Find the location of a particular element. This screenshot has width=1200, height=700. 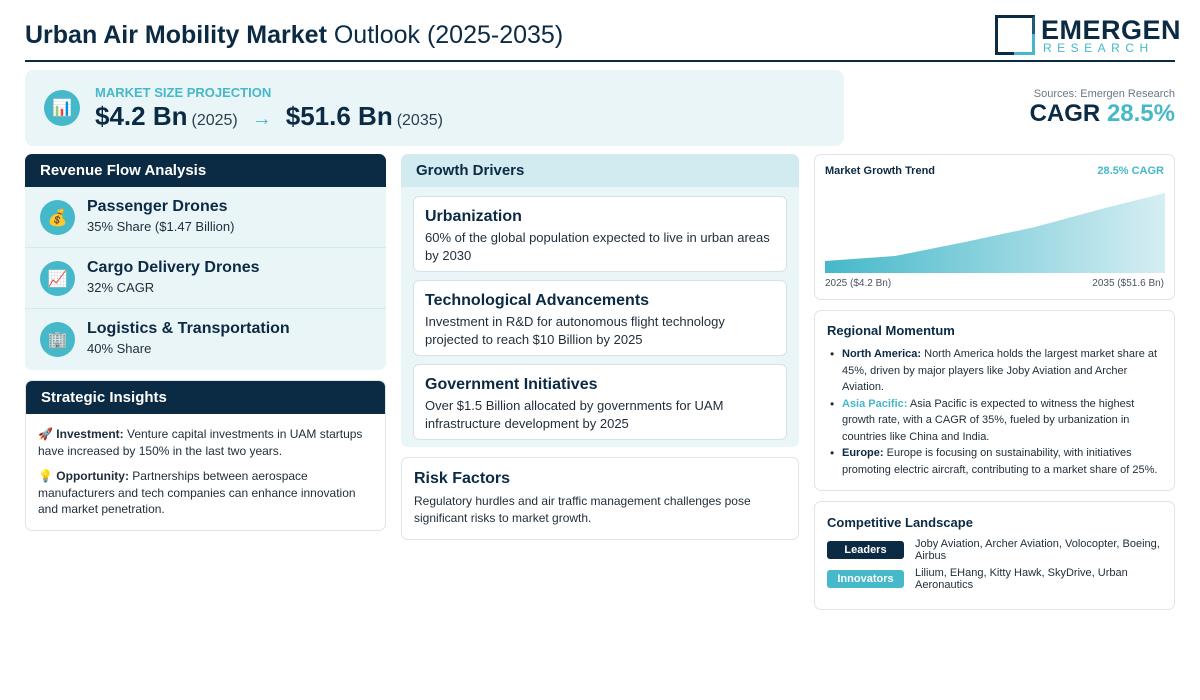

emergen-logo: EMERGEN RESEARCH is located at coordinates (1088, 35).